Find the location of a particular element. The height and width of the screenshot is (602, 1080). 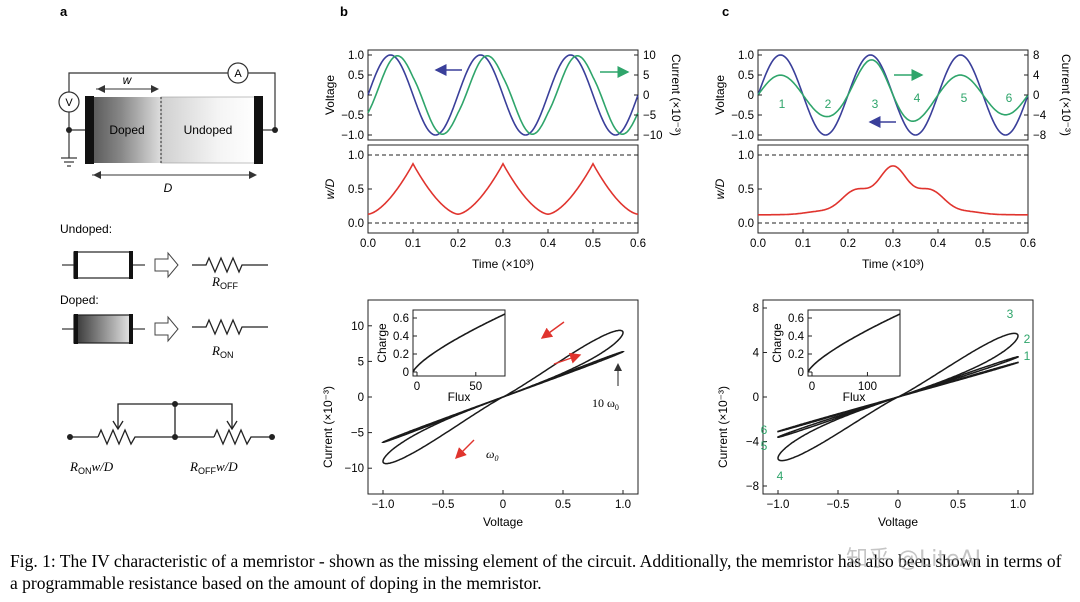

voltmeter-icon is located at coordinates (69, 102).